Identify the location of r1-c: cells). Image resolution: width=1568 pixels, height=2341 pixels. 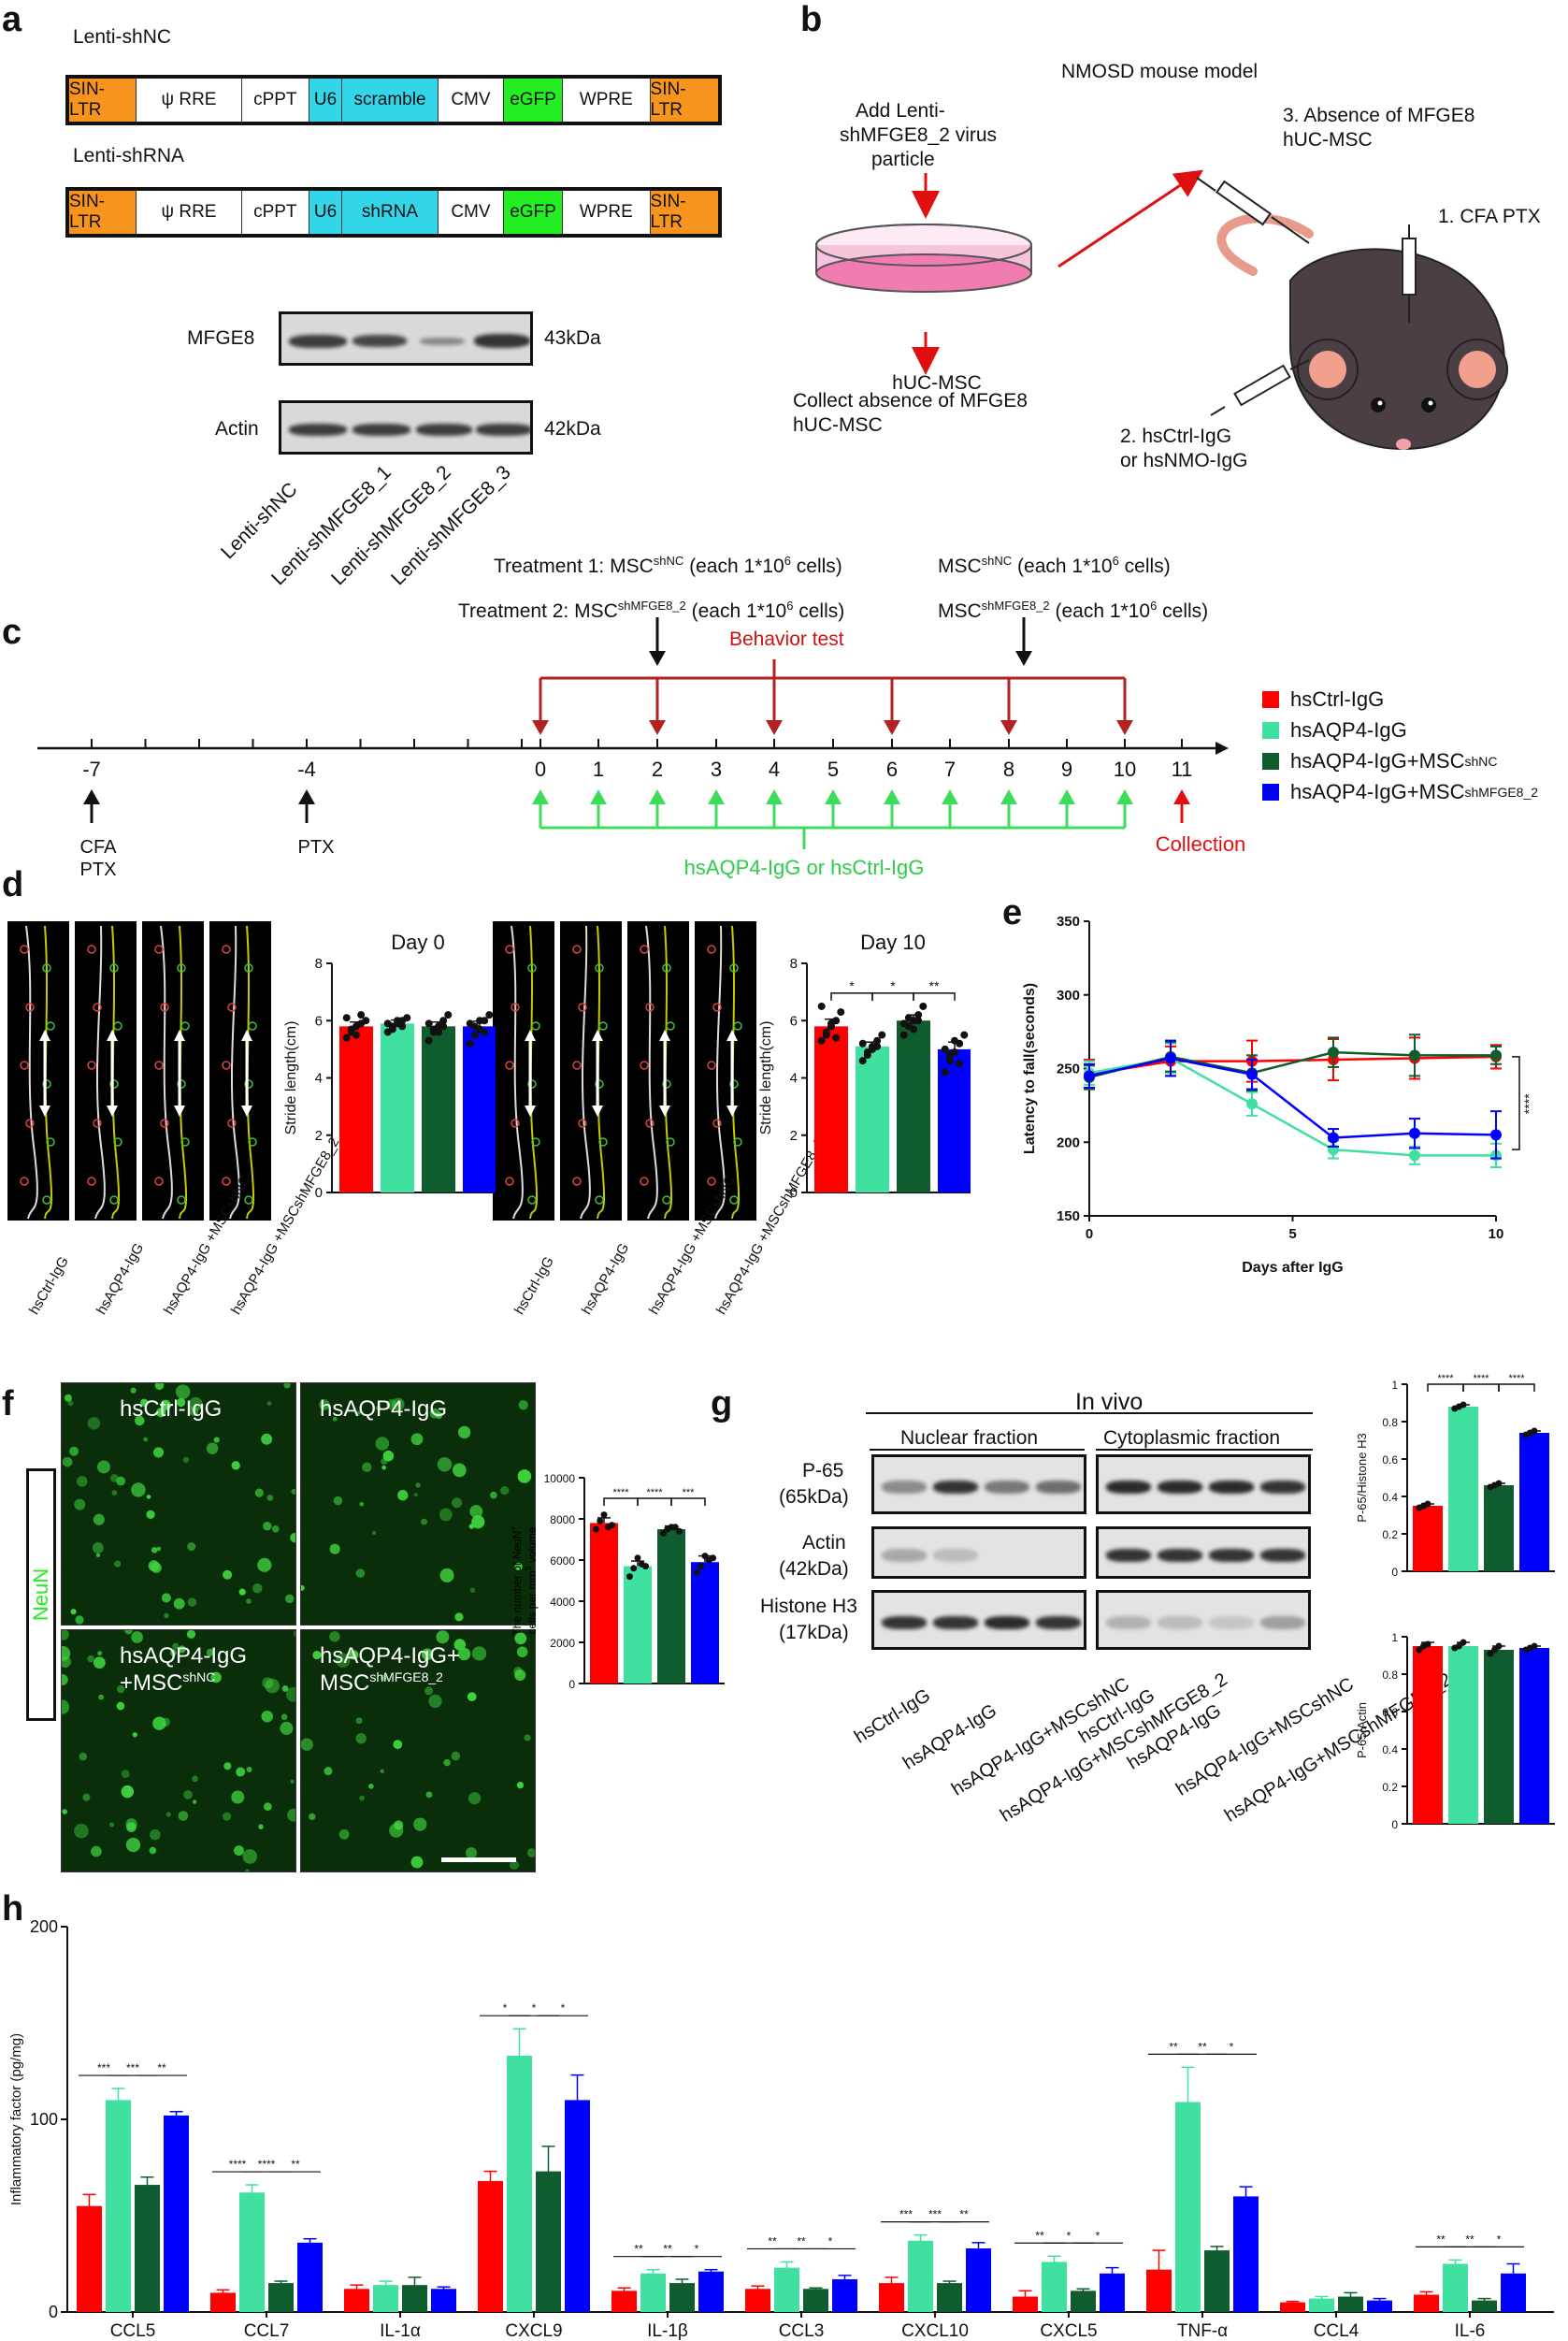
(1144, 566).